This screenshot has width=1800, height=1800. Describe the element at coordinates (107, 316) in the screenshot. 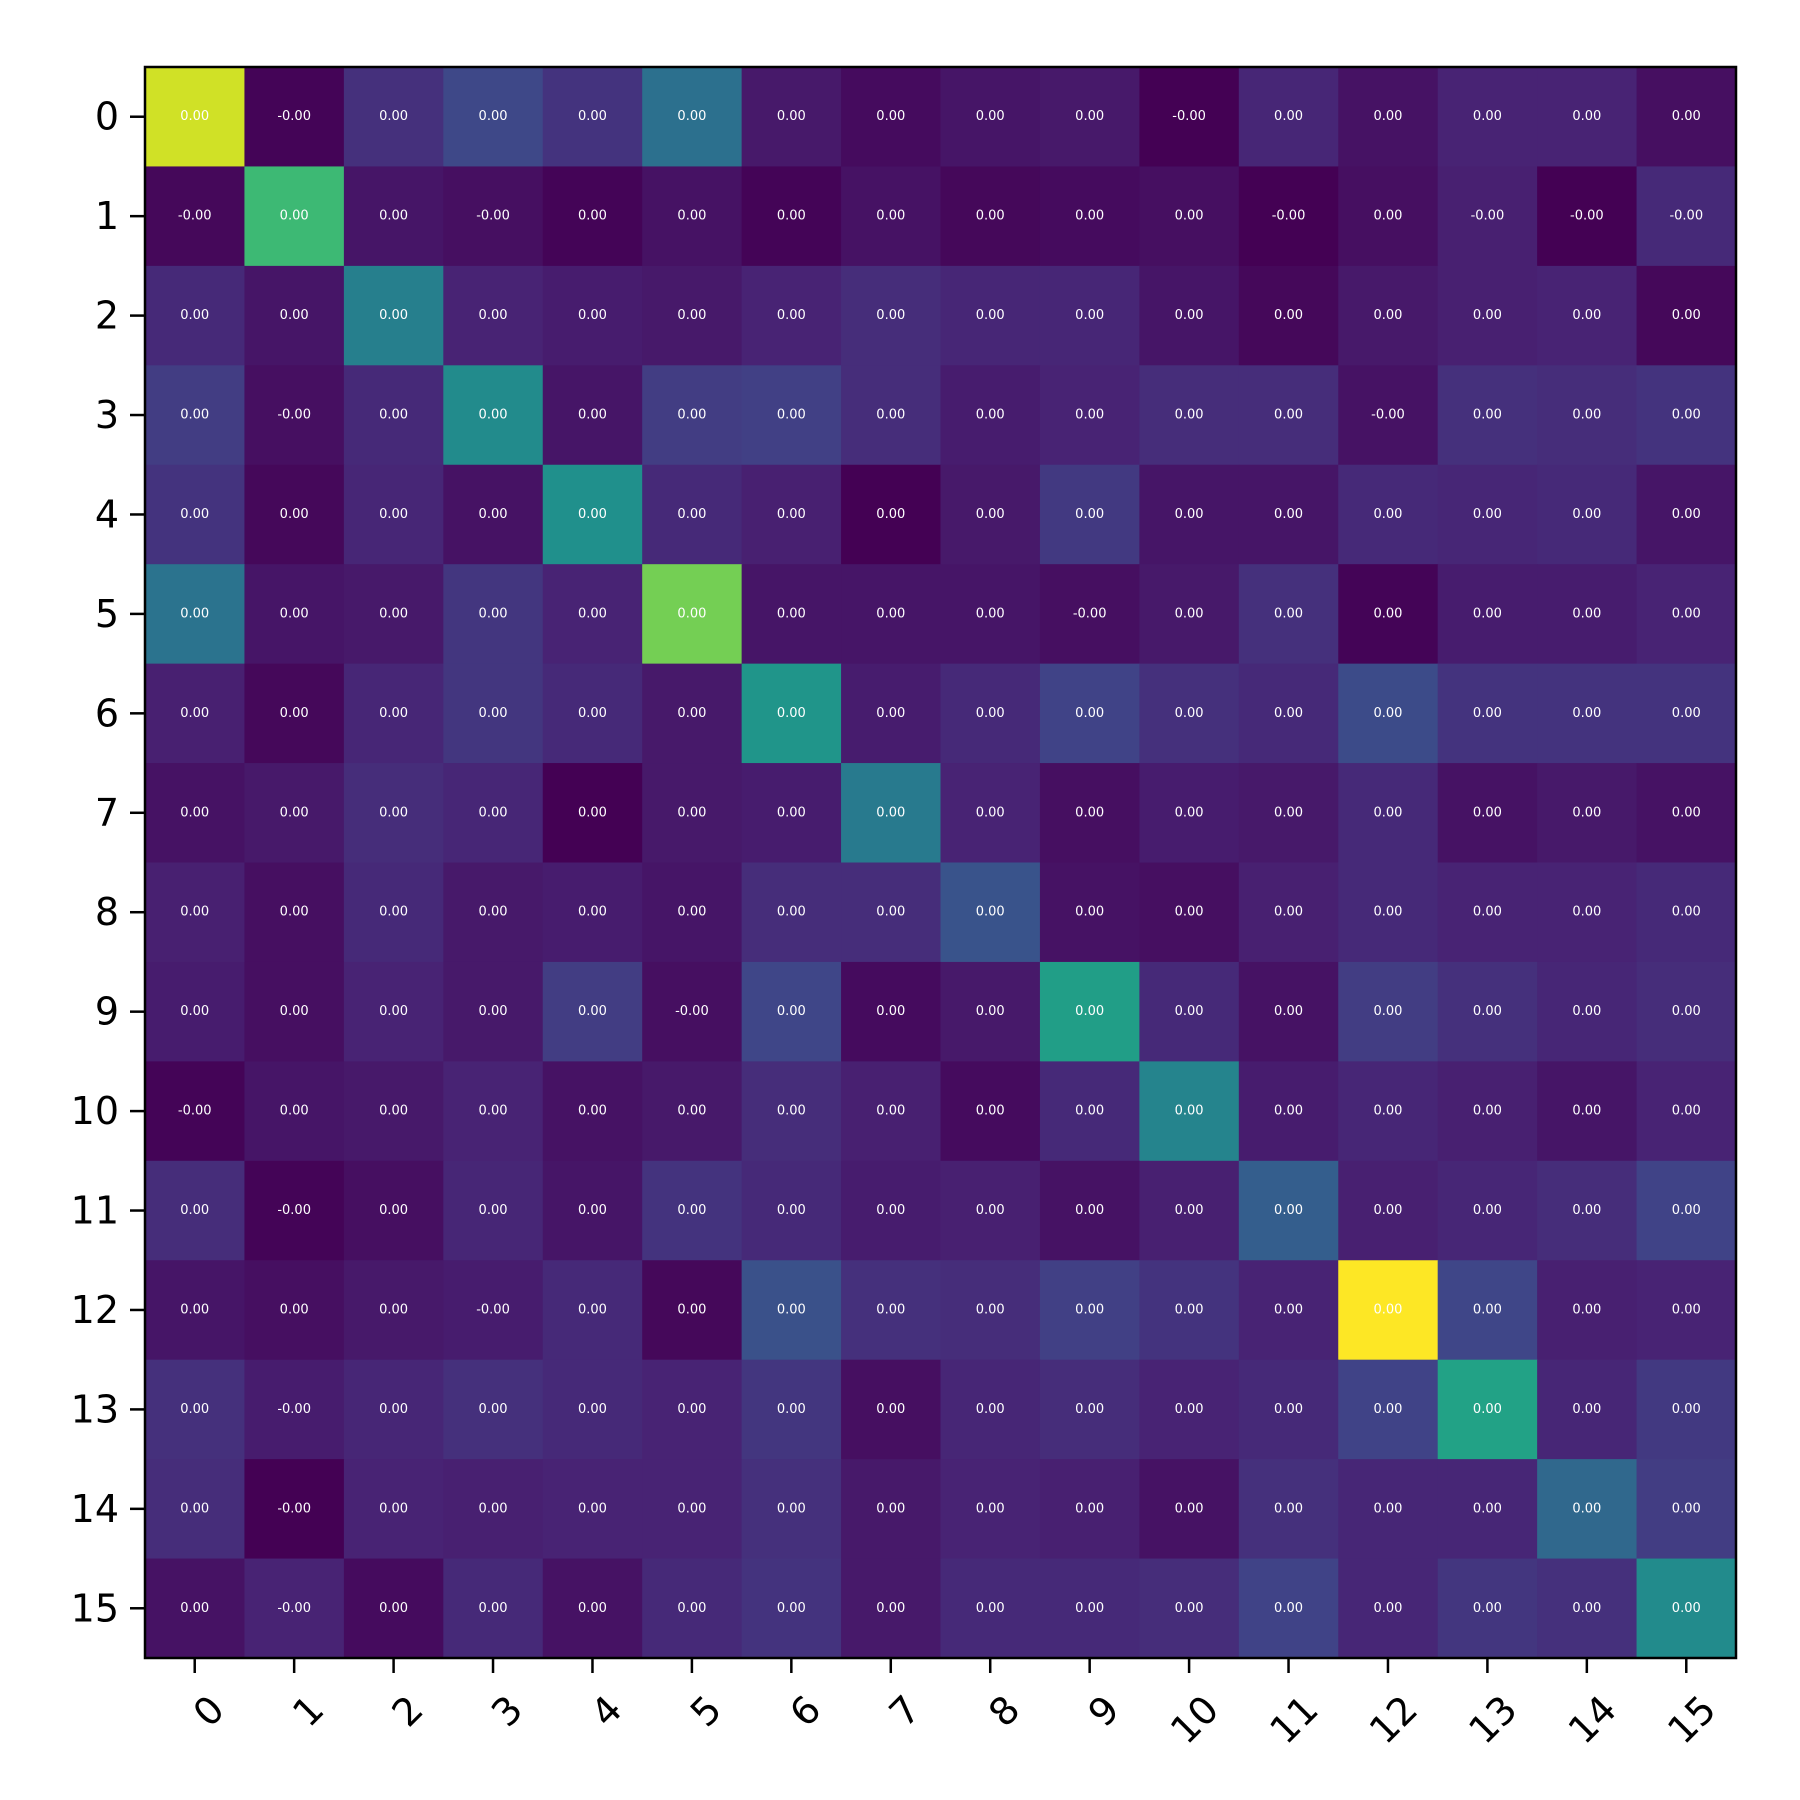

I see `y-tick-label: 2` at that location.